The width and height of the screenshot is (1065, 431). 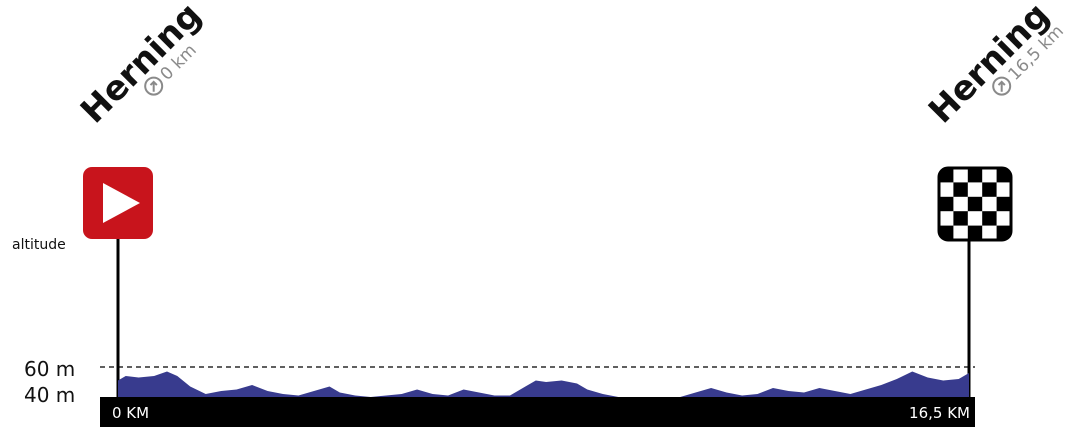 I want to click on y-tick-label-60: 60 m, so click(x=49, y=369).